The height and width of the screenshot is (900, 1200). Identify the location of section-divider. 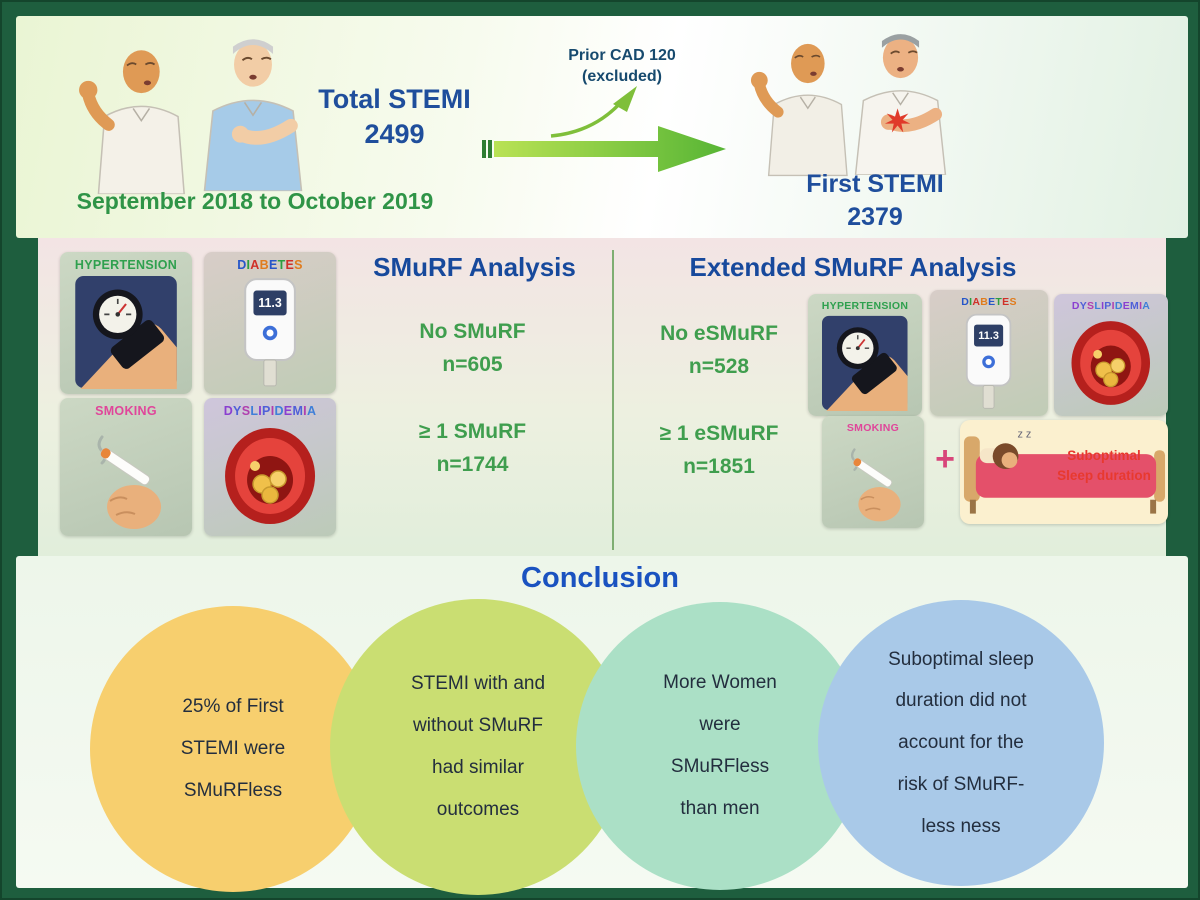
(613, 400).